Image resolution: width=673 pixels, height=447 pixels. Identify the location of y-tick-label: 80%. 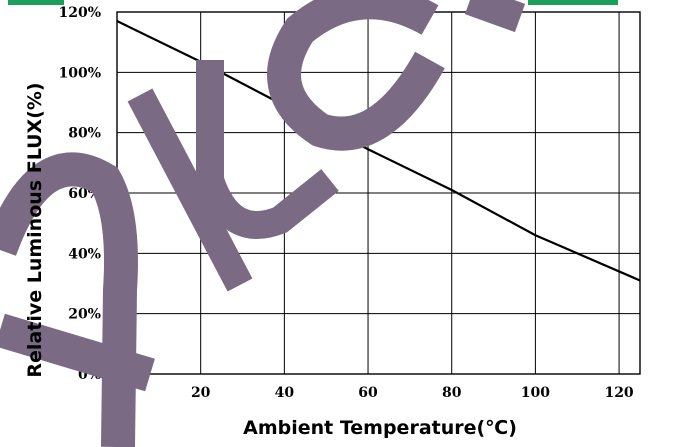
(84, 134).